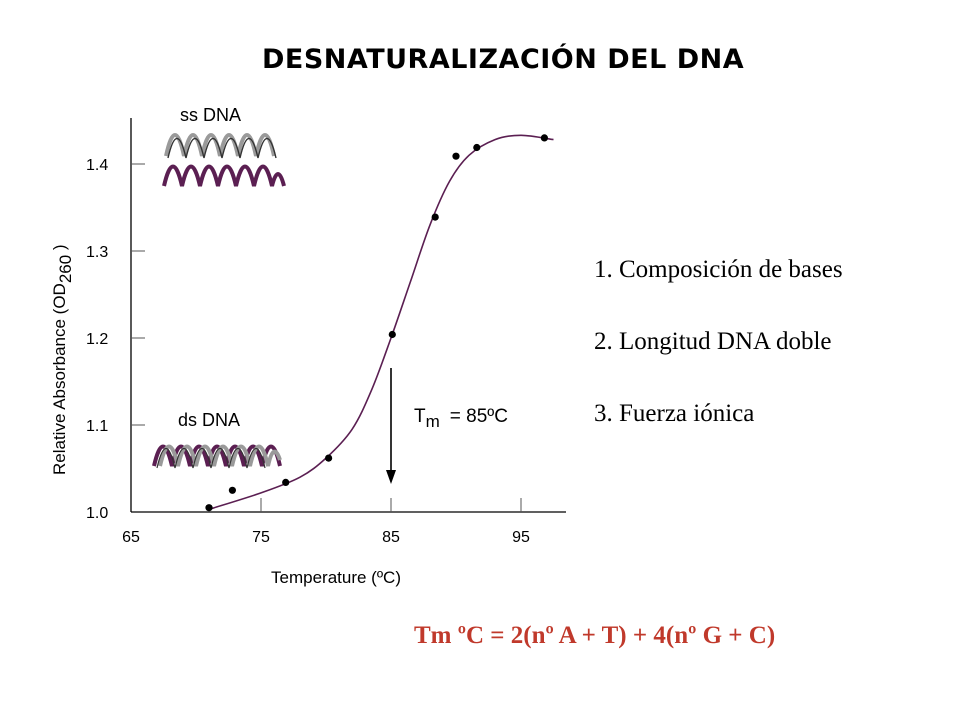  Describe the element at coordinates (97, 252) in the screenshot. I see `y-tick-label: 1.3` at that location.